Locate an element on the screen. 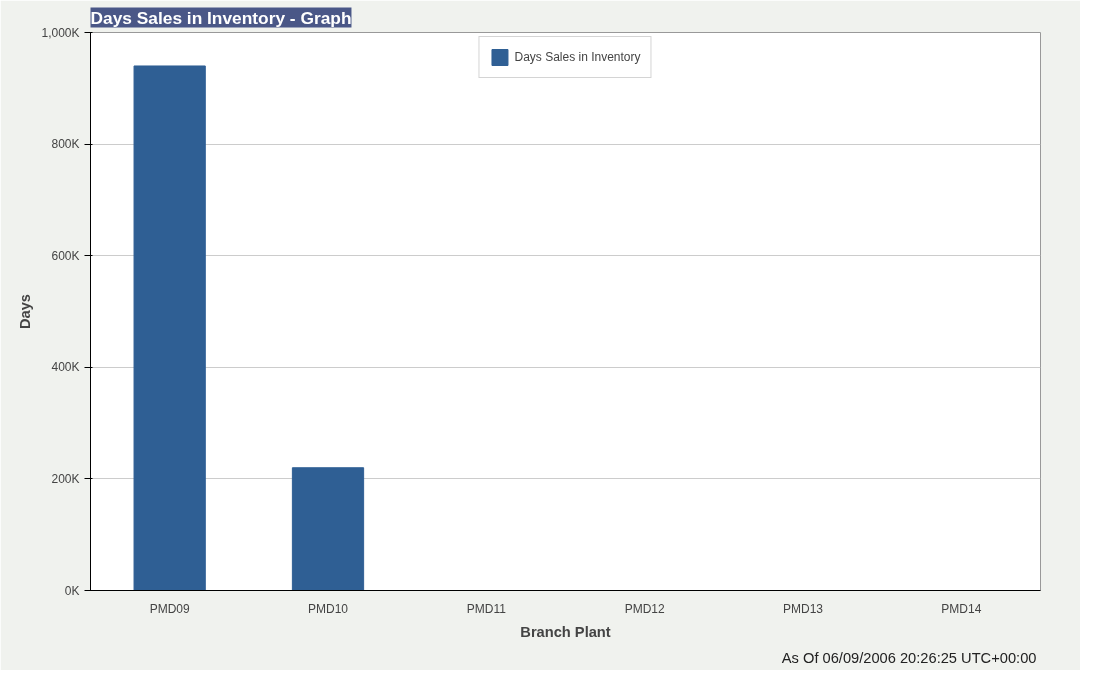  y-tick-label: 400K is located at coordinates (65, 367).